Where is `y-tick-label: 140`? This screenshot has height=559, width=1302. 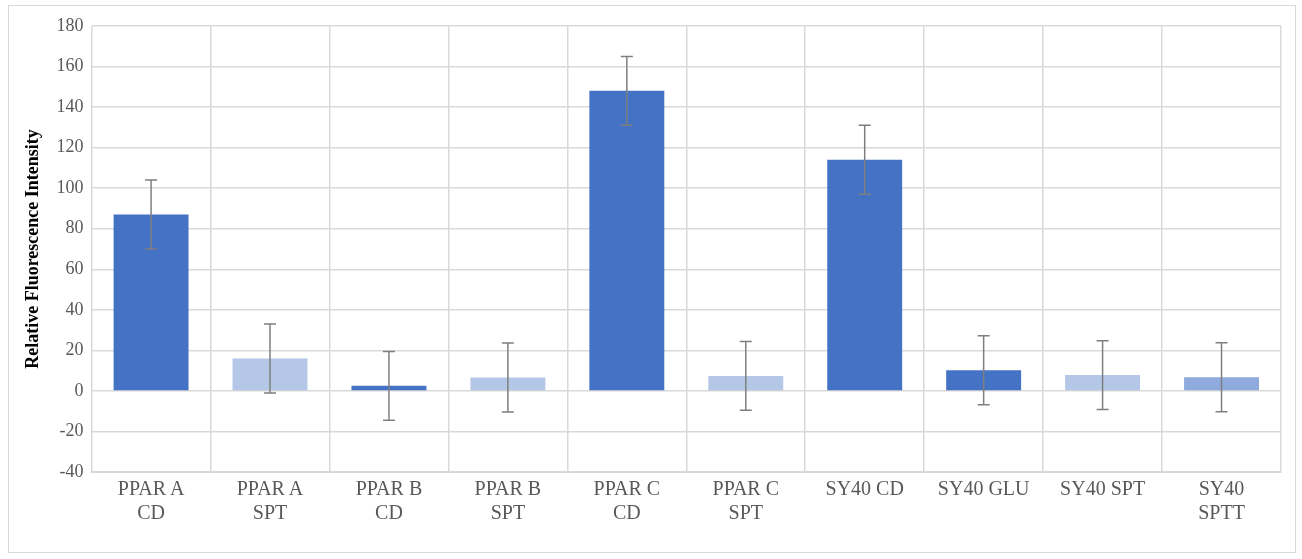
y-tick-label: 140 is located at coordinates (70, 105).